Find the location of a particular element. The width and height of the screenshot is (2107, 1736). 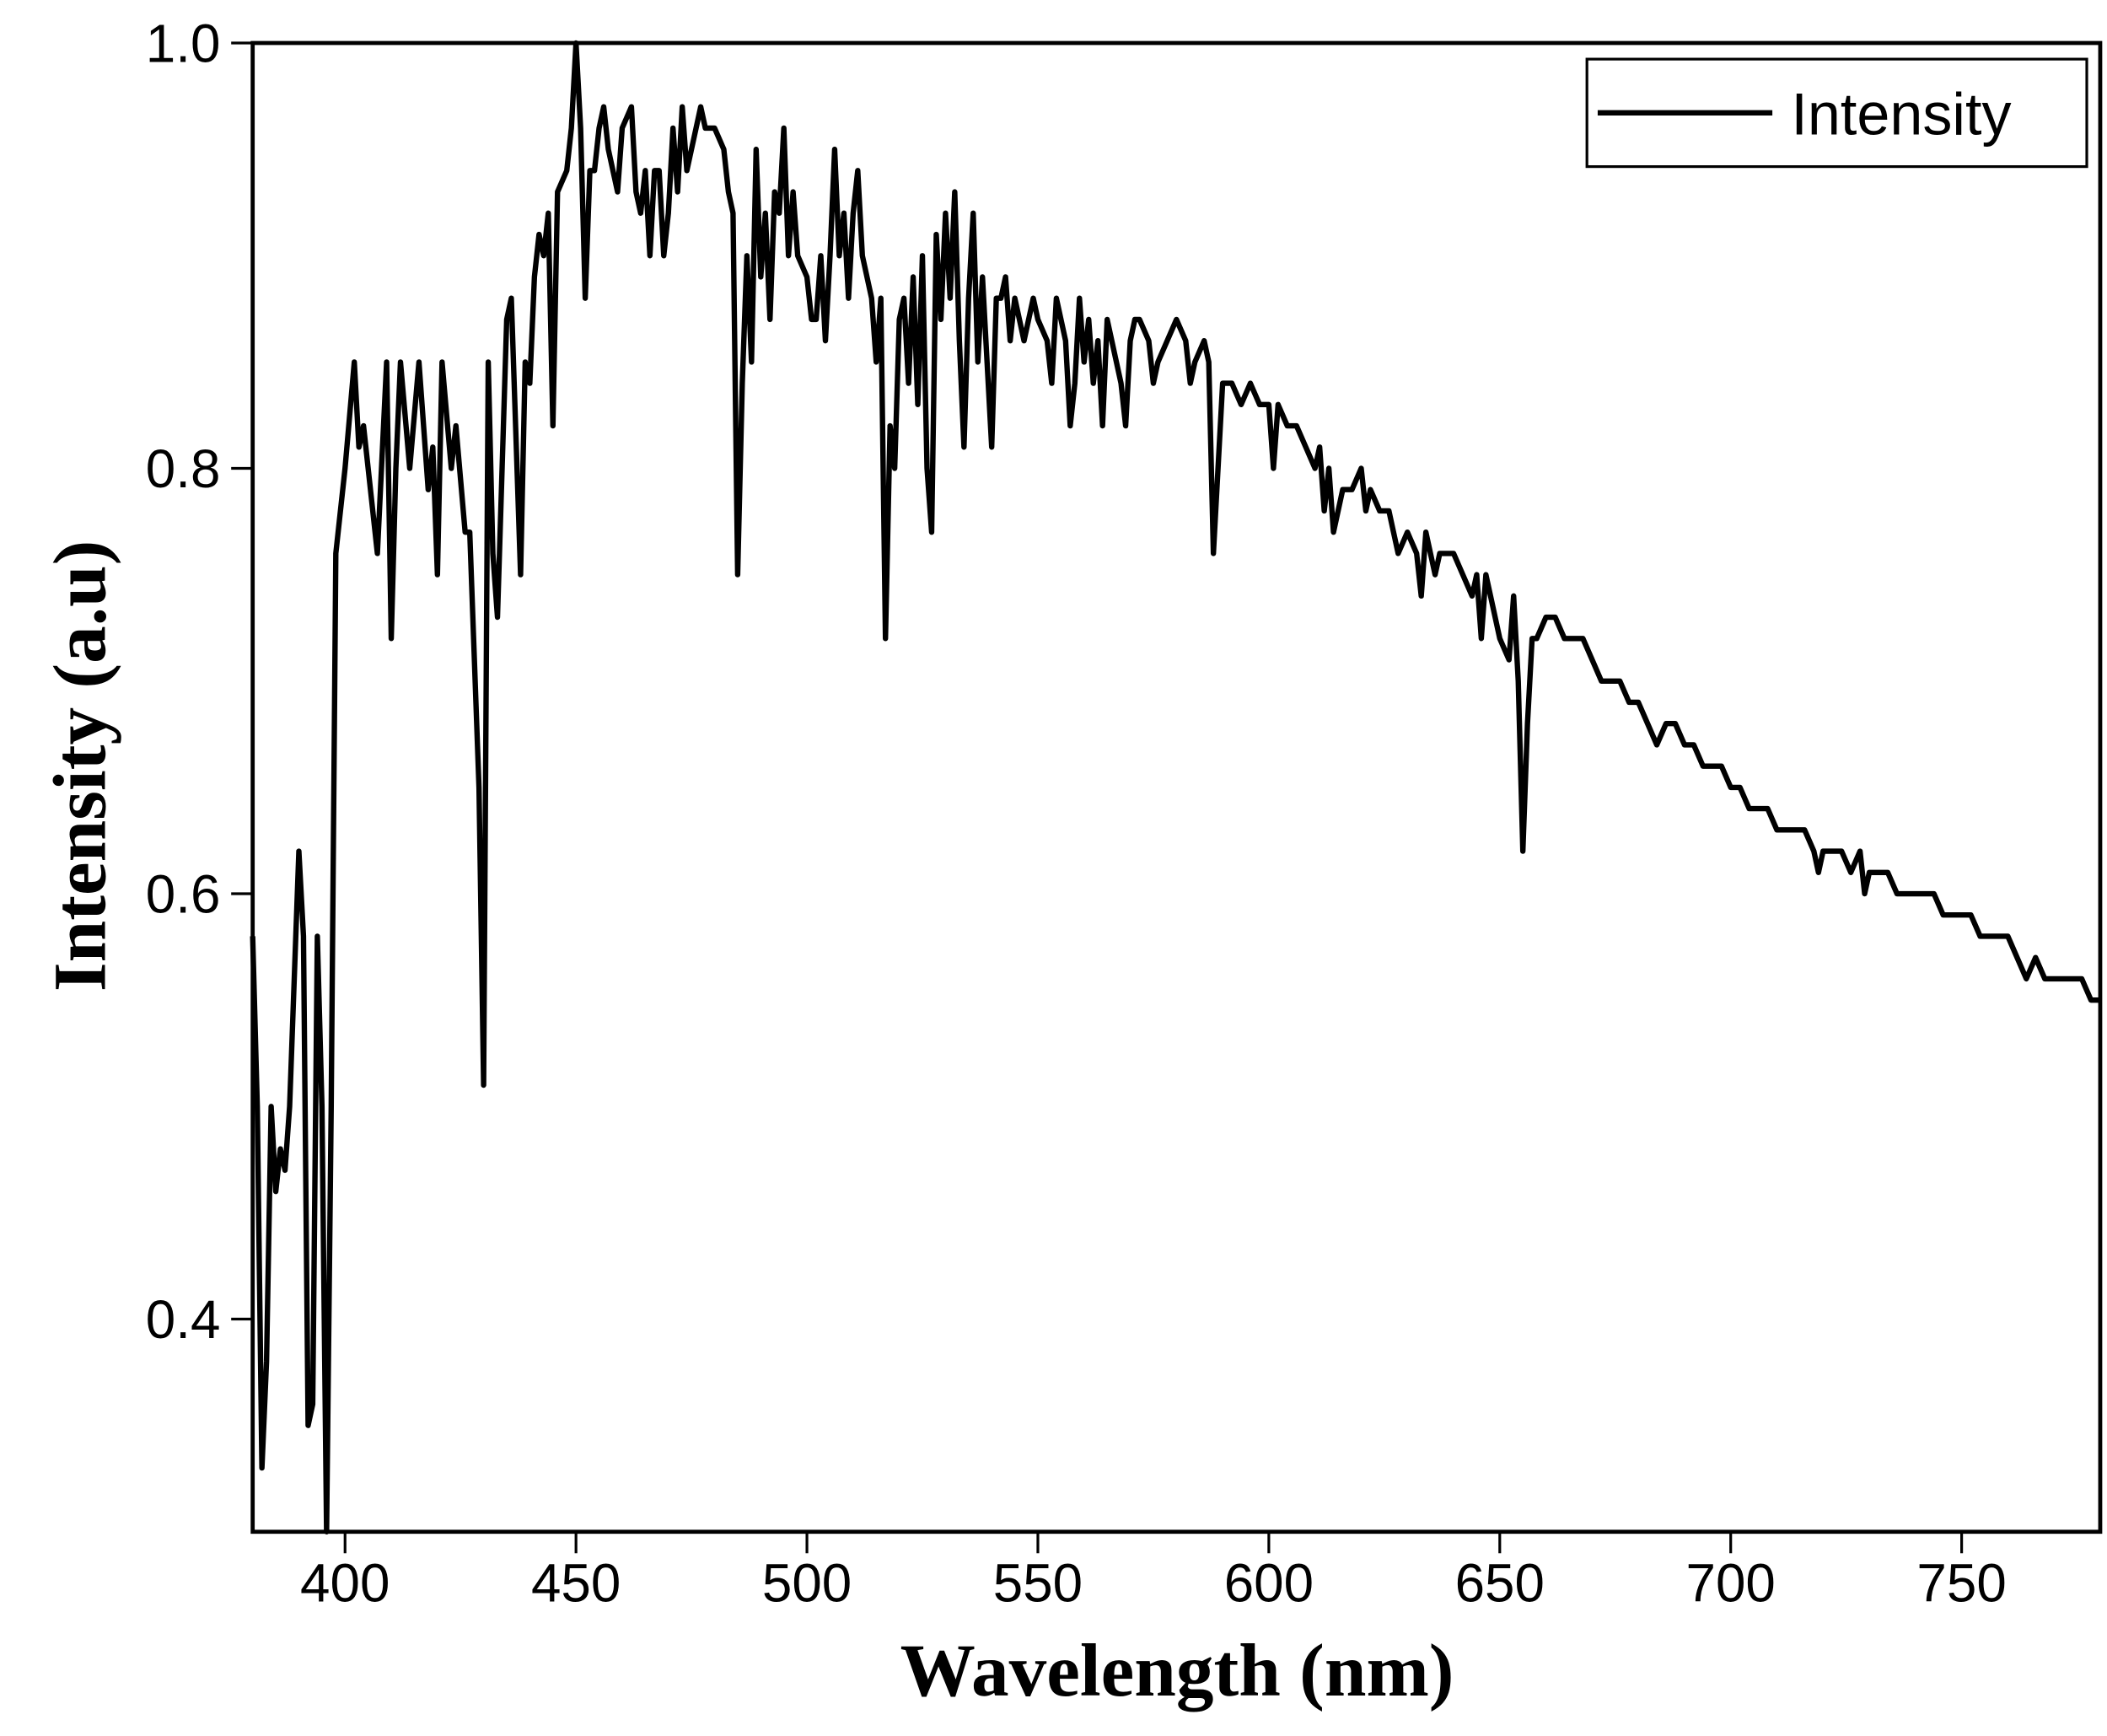

legend-label: Intensity is located at coordinates (1901, 114).